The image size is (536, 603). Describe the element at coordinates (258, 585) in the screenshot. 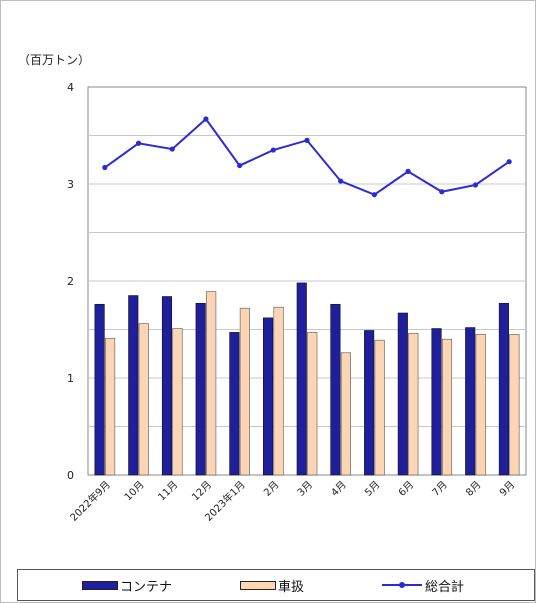

I see `legend-swatch-car` at that location.